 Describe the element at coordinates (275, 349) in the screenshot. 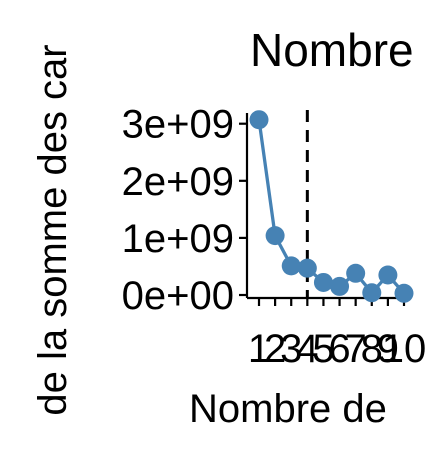

I see `x-tick-label: 2` at that location.